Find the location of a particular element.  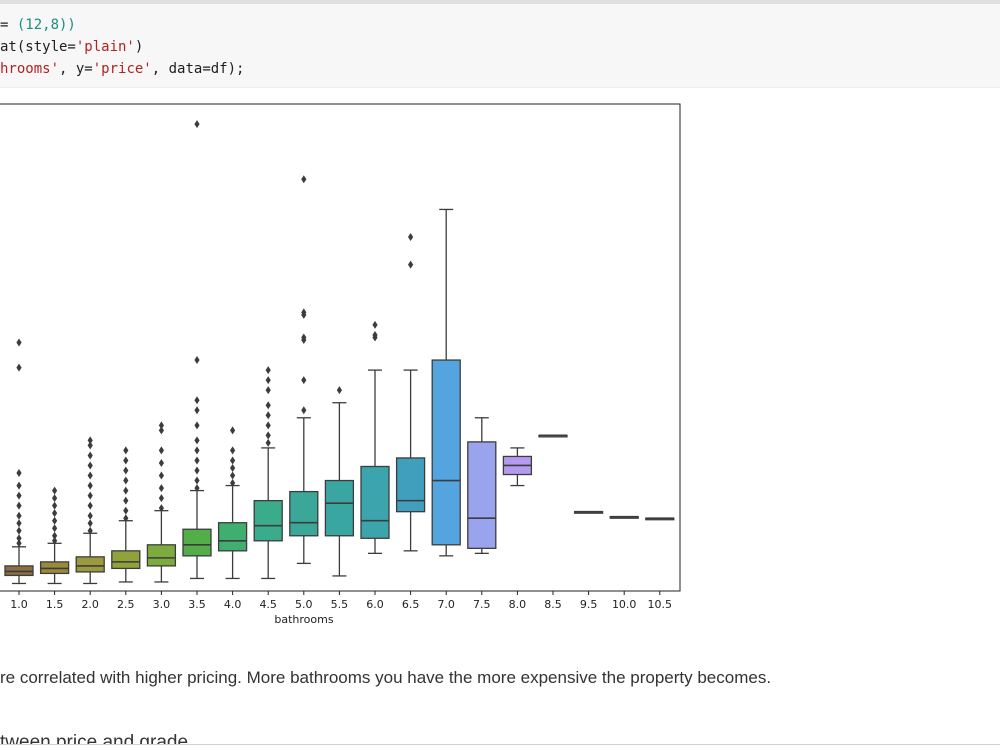

x-tick-label: 1.5 is located at coordinates (55, 604).